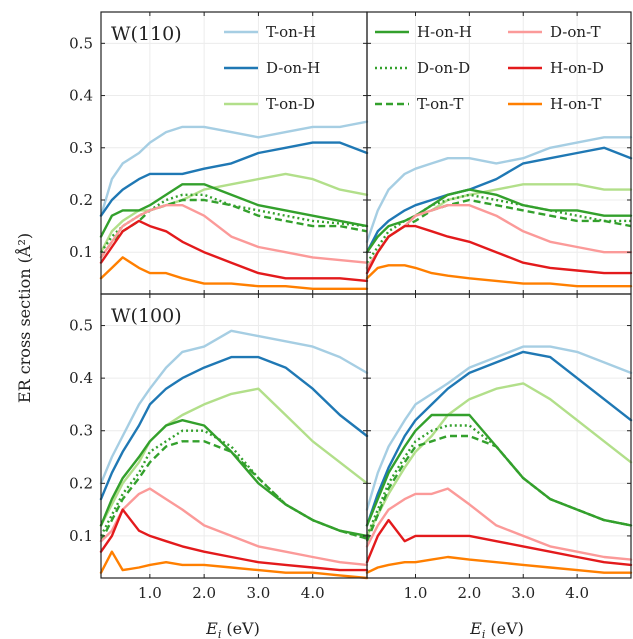  I want to click on panel-label: W(100), so click(146, 316).